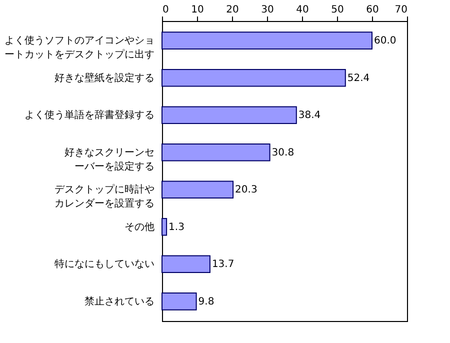 The width and height of the screenshot is (450, 343). I want to click on data-label: 38.4, so click(309, 116).